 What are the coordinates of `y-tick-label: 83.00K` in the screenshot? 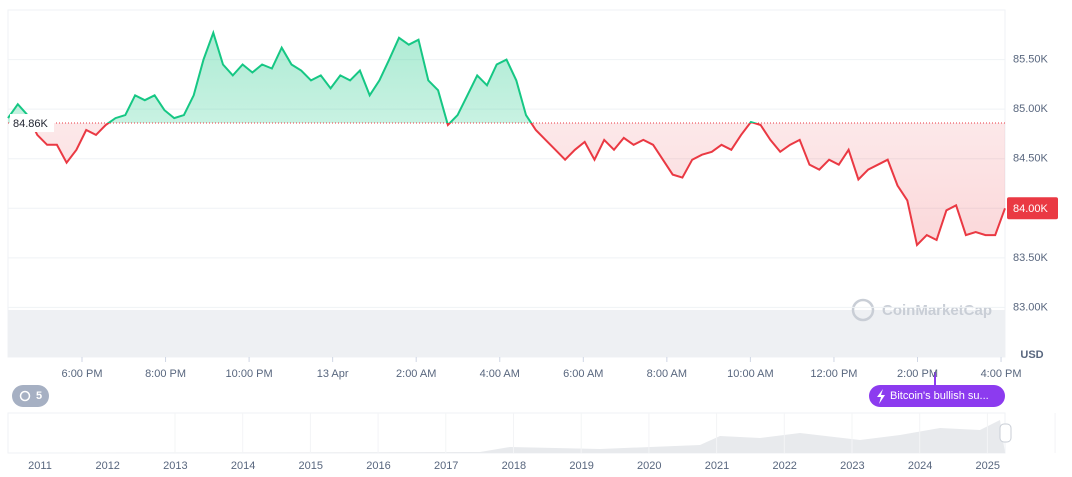 It's located at (1031, 307).